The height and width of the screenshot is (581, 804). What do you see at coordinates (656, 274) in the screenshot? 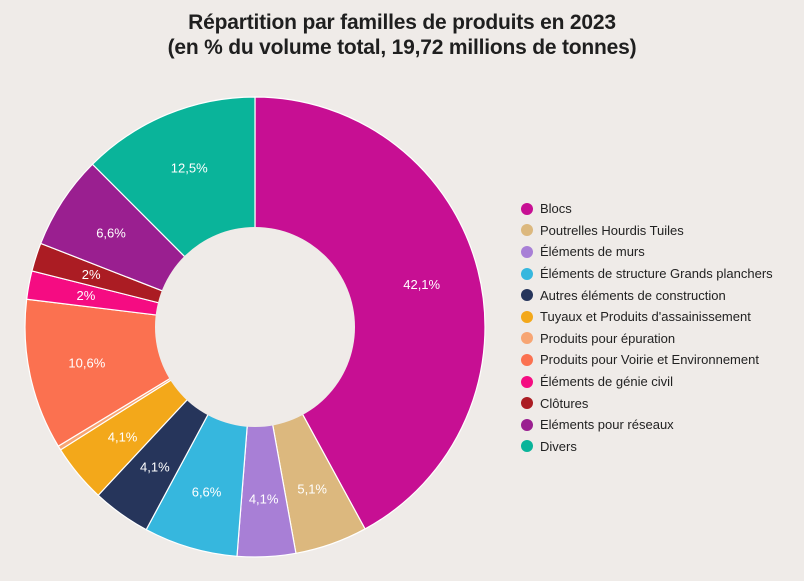
I see `legend-label-3: Éléments de structure Grands planchers` at bounding box center [656, 274].